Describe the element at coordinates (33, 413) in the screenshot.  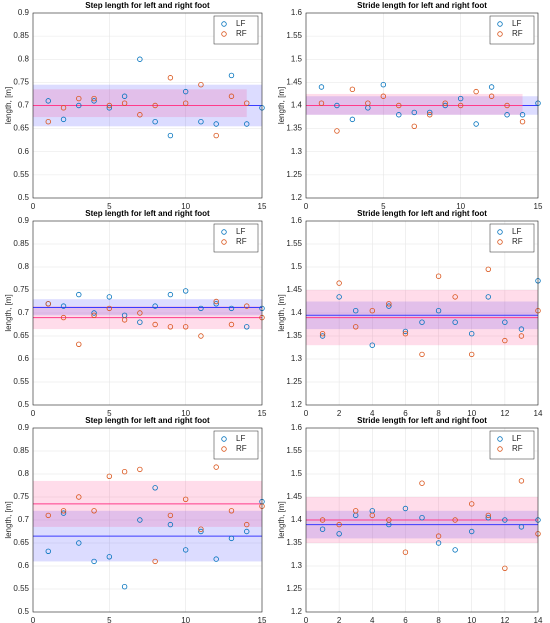
I see `x-tick-label: 0` at that location.